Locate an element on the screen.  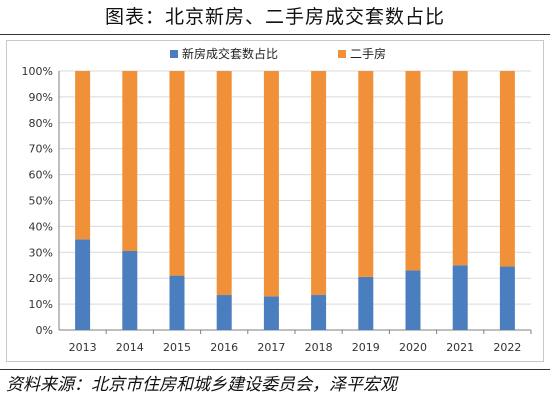
y-tick-label: 40% is located at coordinates (41, 226).